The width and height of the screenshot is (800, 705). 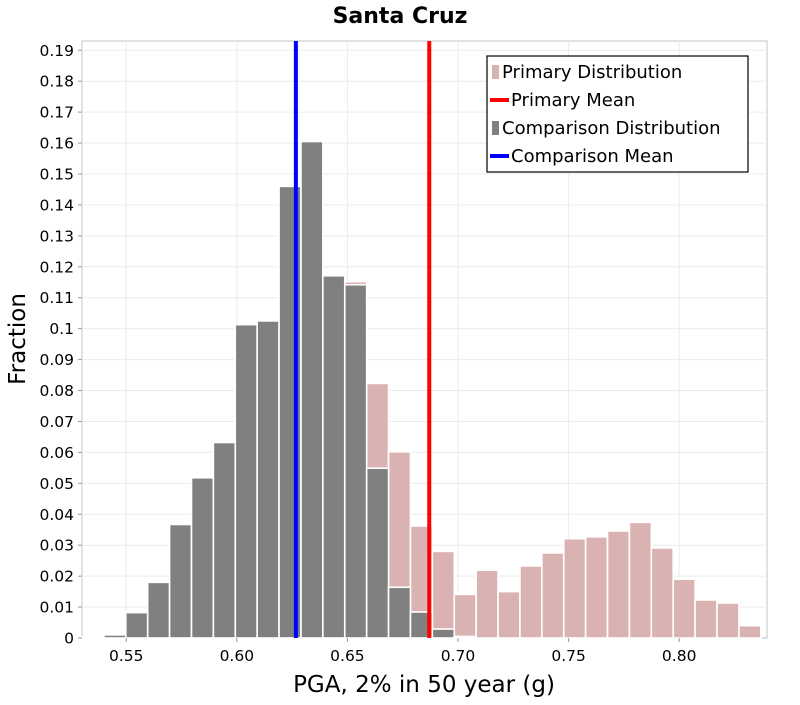 I want to click on y-tick-label: 0.1, so click(x=61, y=329).